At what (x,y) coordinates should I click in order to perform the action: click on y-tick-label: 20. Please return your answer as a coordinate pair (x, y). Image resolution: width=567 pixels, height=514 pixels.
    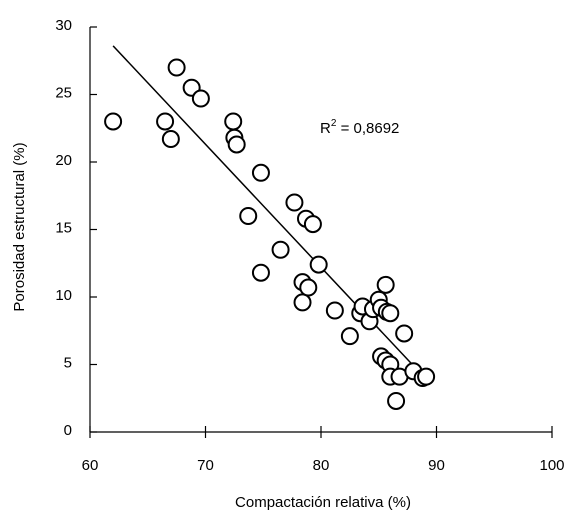
    Looking at the image, I should click on (63, 160).